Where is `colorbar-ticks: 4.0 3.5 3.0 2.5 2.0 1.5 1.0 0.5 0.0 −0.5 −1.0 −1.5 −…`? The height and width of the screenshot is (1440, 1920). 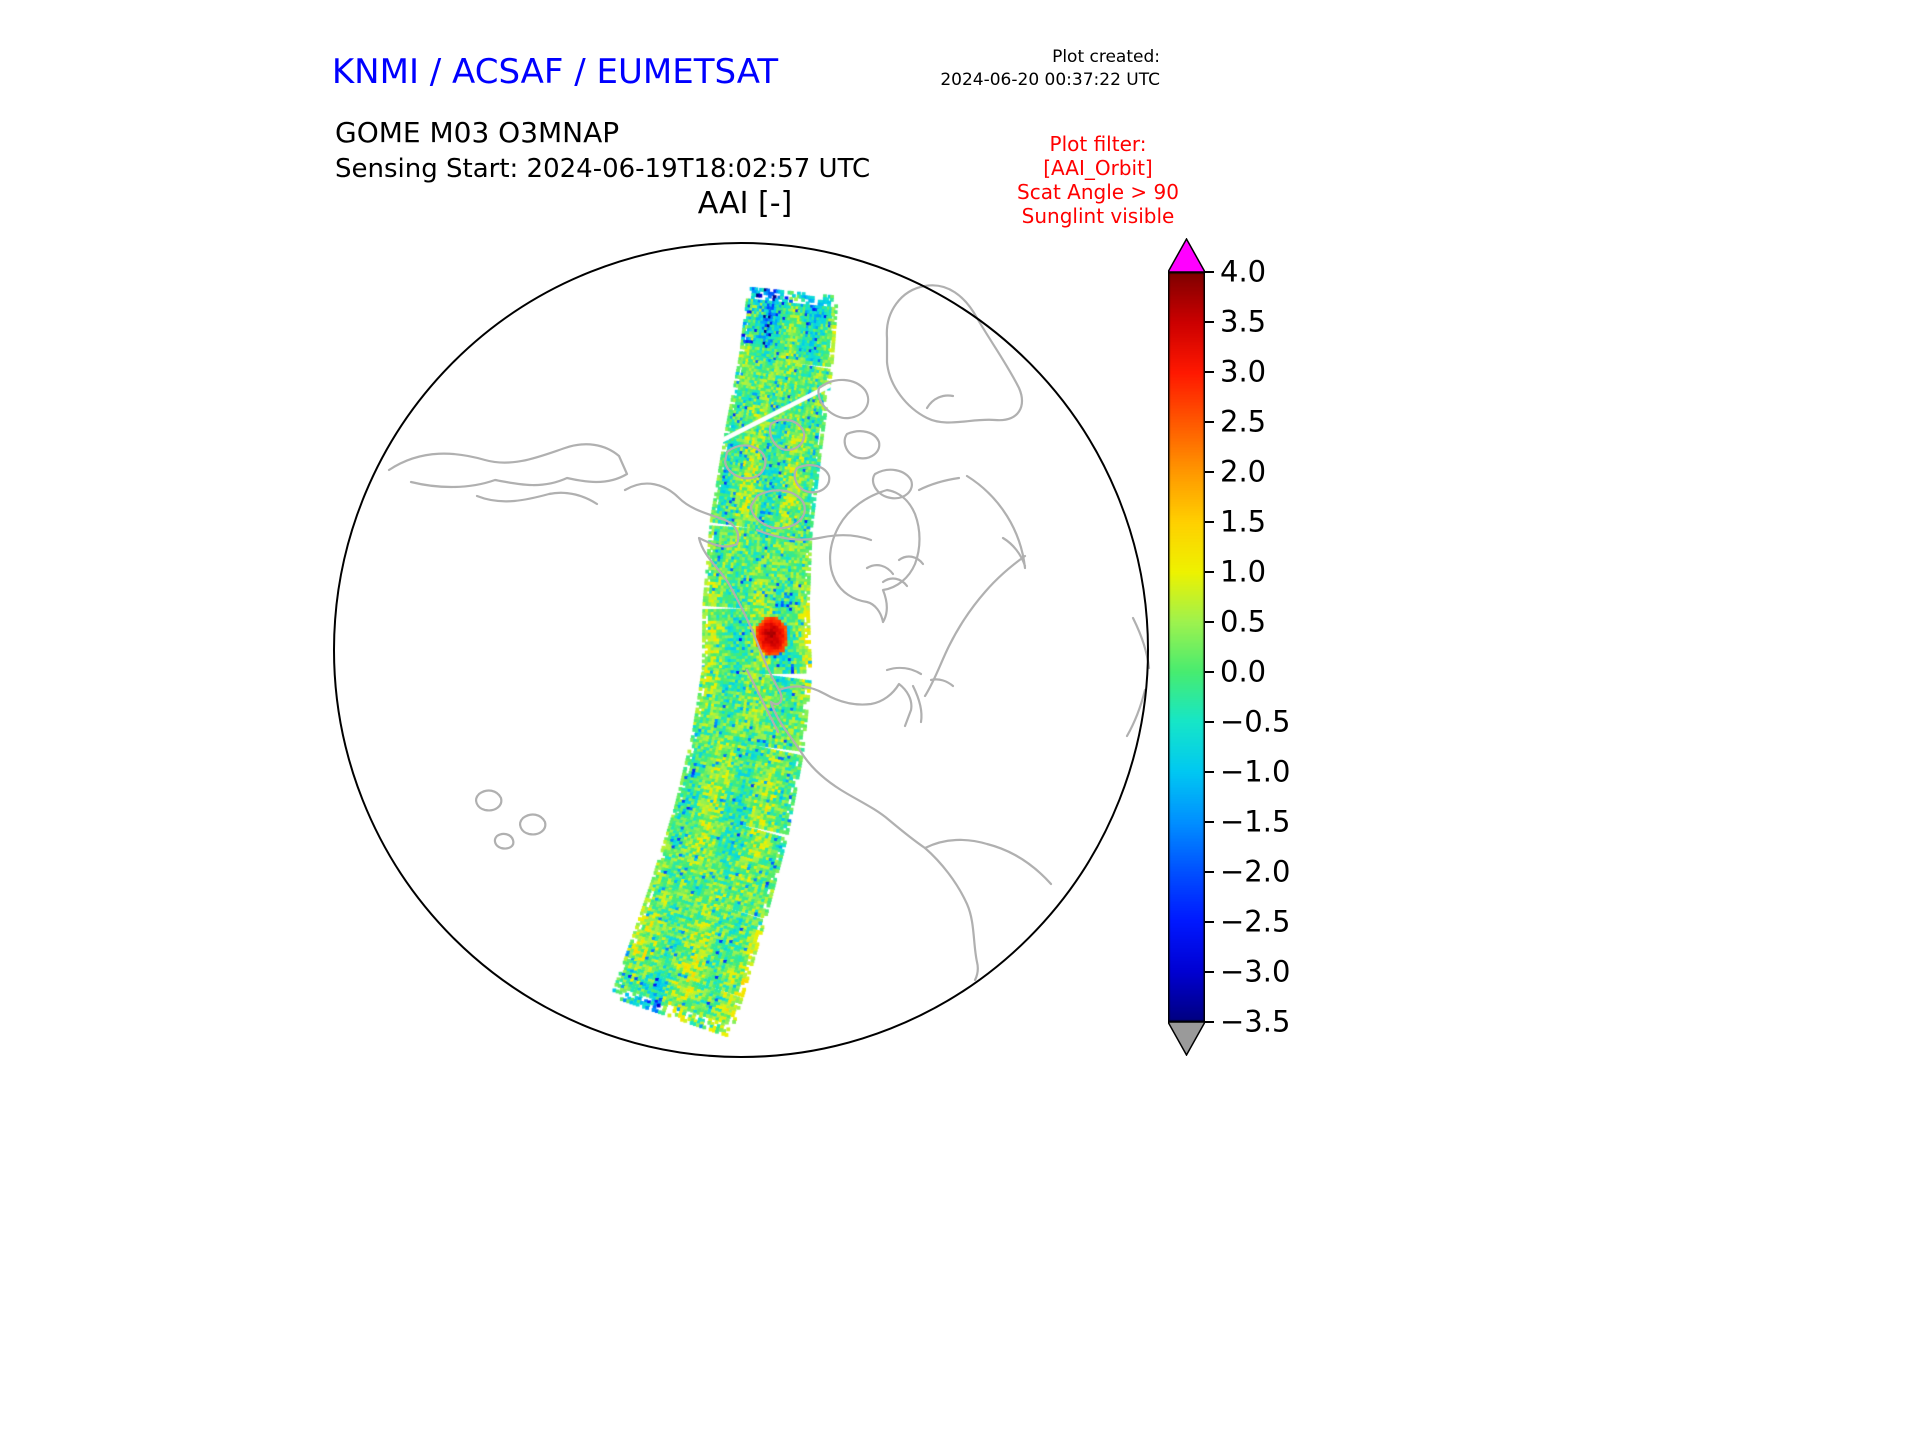
colorbar-ticks: 4.0 3.5 3.0 2.5 2.0 1.5 1.0 0.5 0.0 −0.5 −1.0 −1.5 −… is located at coordinates (1250, 668).